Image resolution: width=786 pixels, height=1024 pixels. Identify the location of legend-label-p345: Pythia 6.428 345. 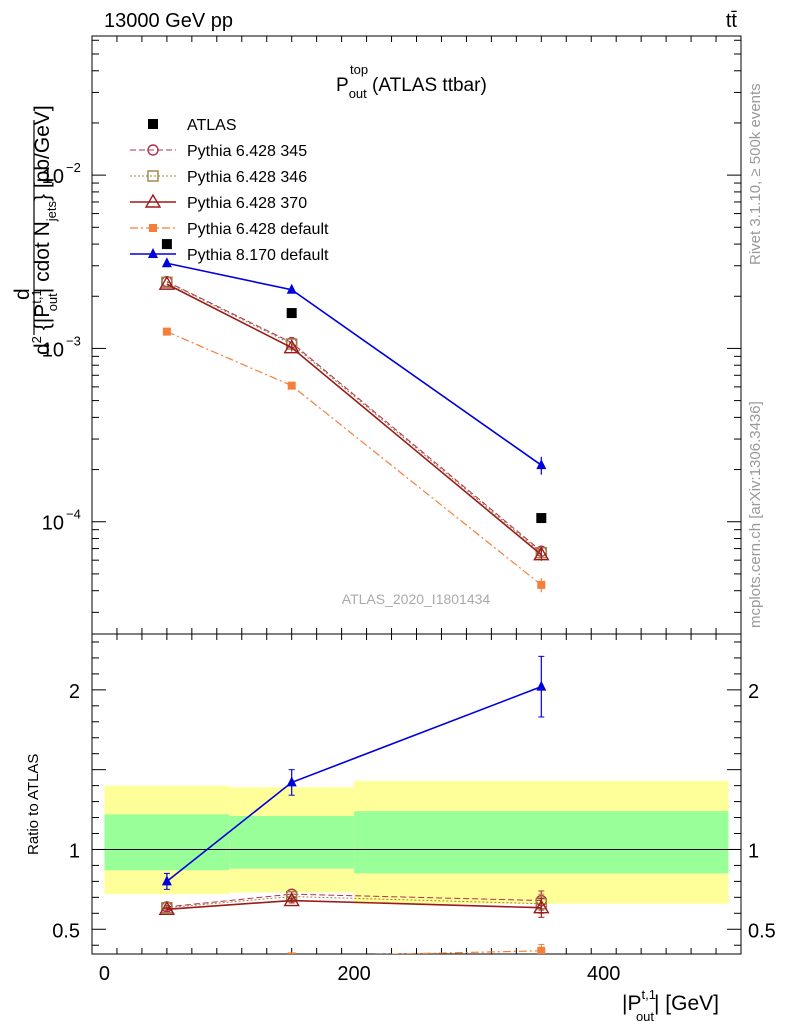
(247, 151).